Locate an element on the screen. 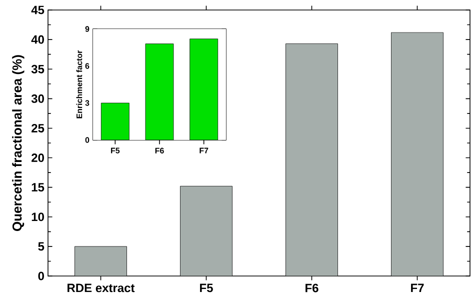  y-tick-label: 25 is located at coordinates (38, 128).